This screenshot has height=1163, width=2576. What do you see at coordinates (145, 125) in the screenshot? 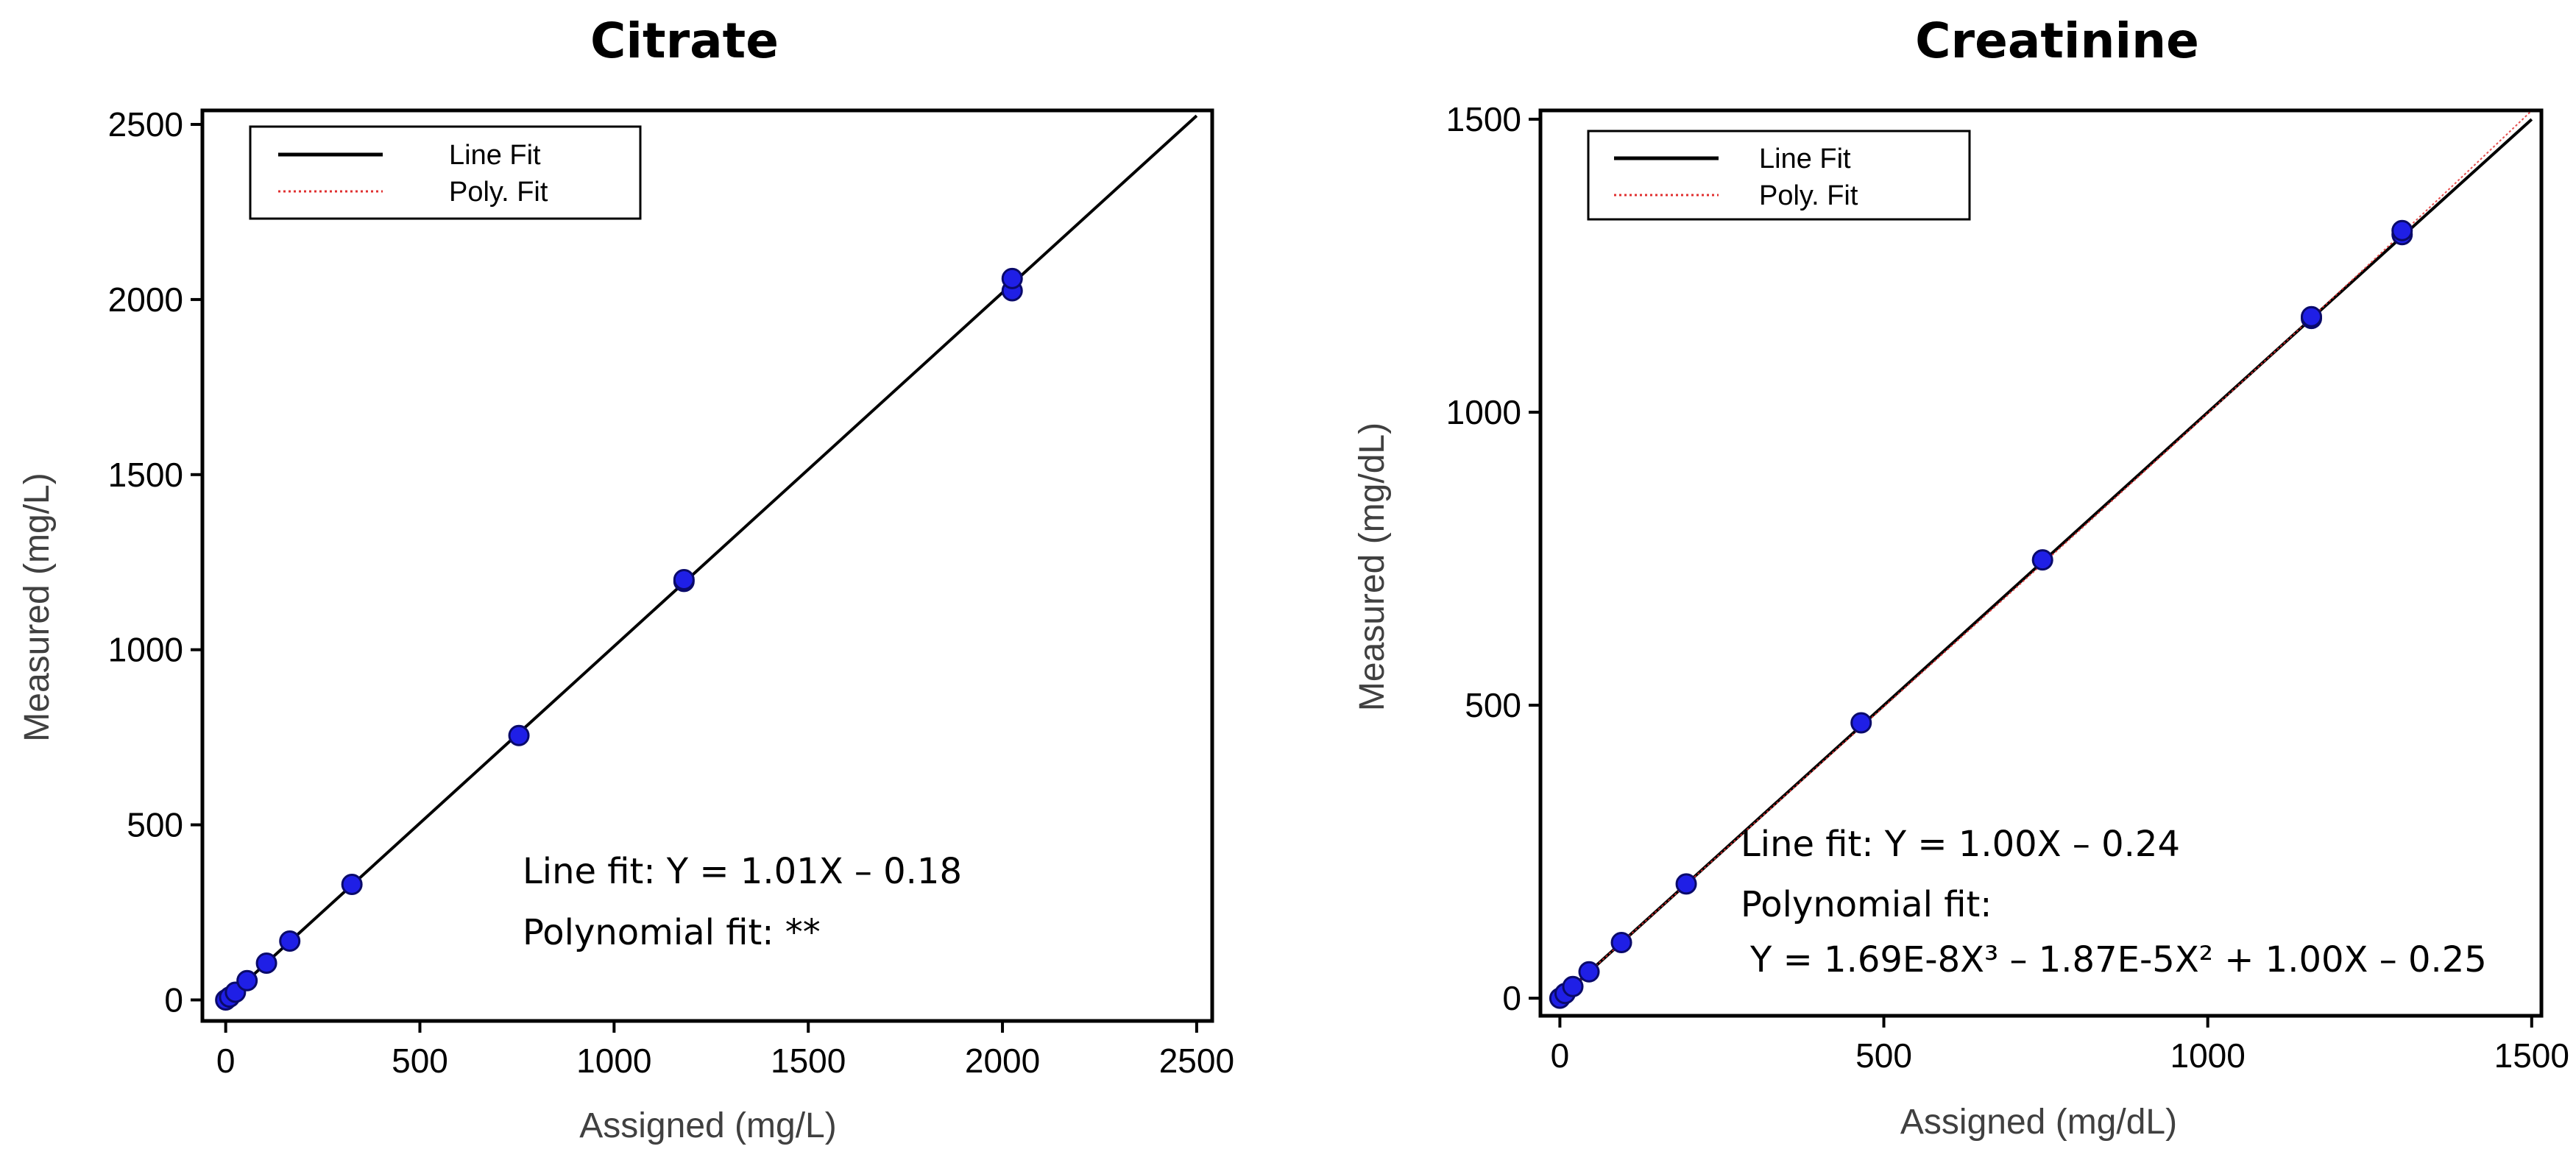
I see `y-tick-label: 2500` at bounding box center [145, 125].